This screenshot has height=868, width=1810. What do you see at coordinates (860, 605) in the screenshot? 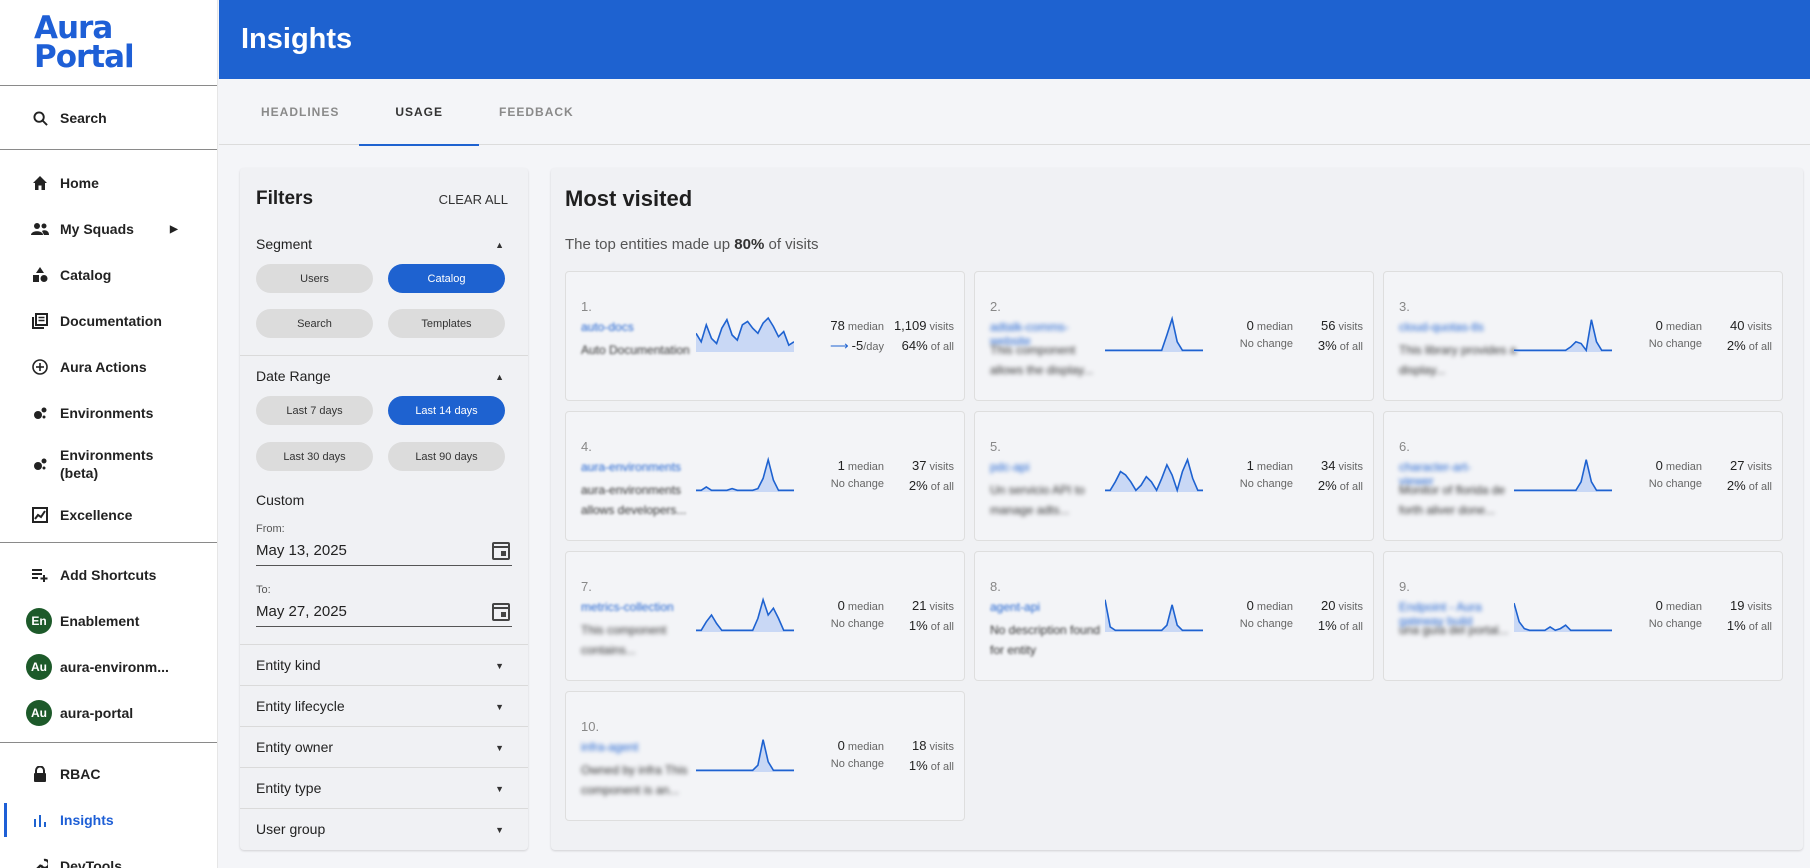
I see `median-stat: 0 median` at bounding box center [860, 605].